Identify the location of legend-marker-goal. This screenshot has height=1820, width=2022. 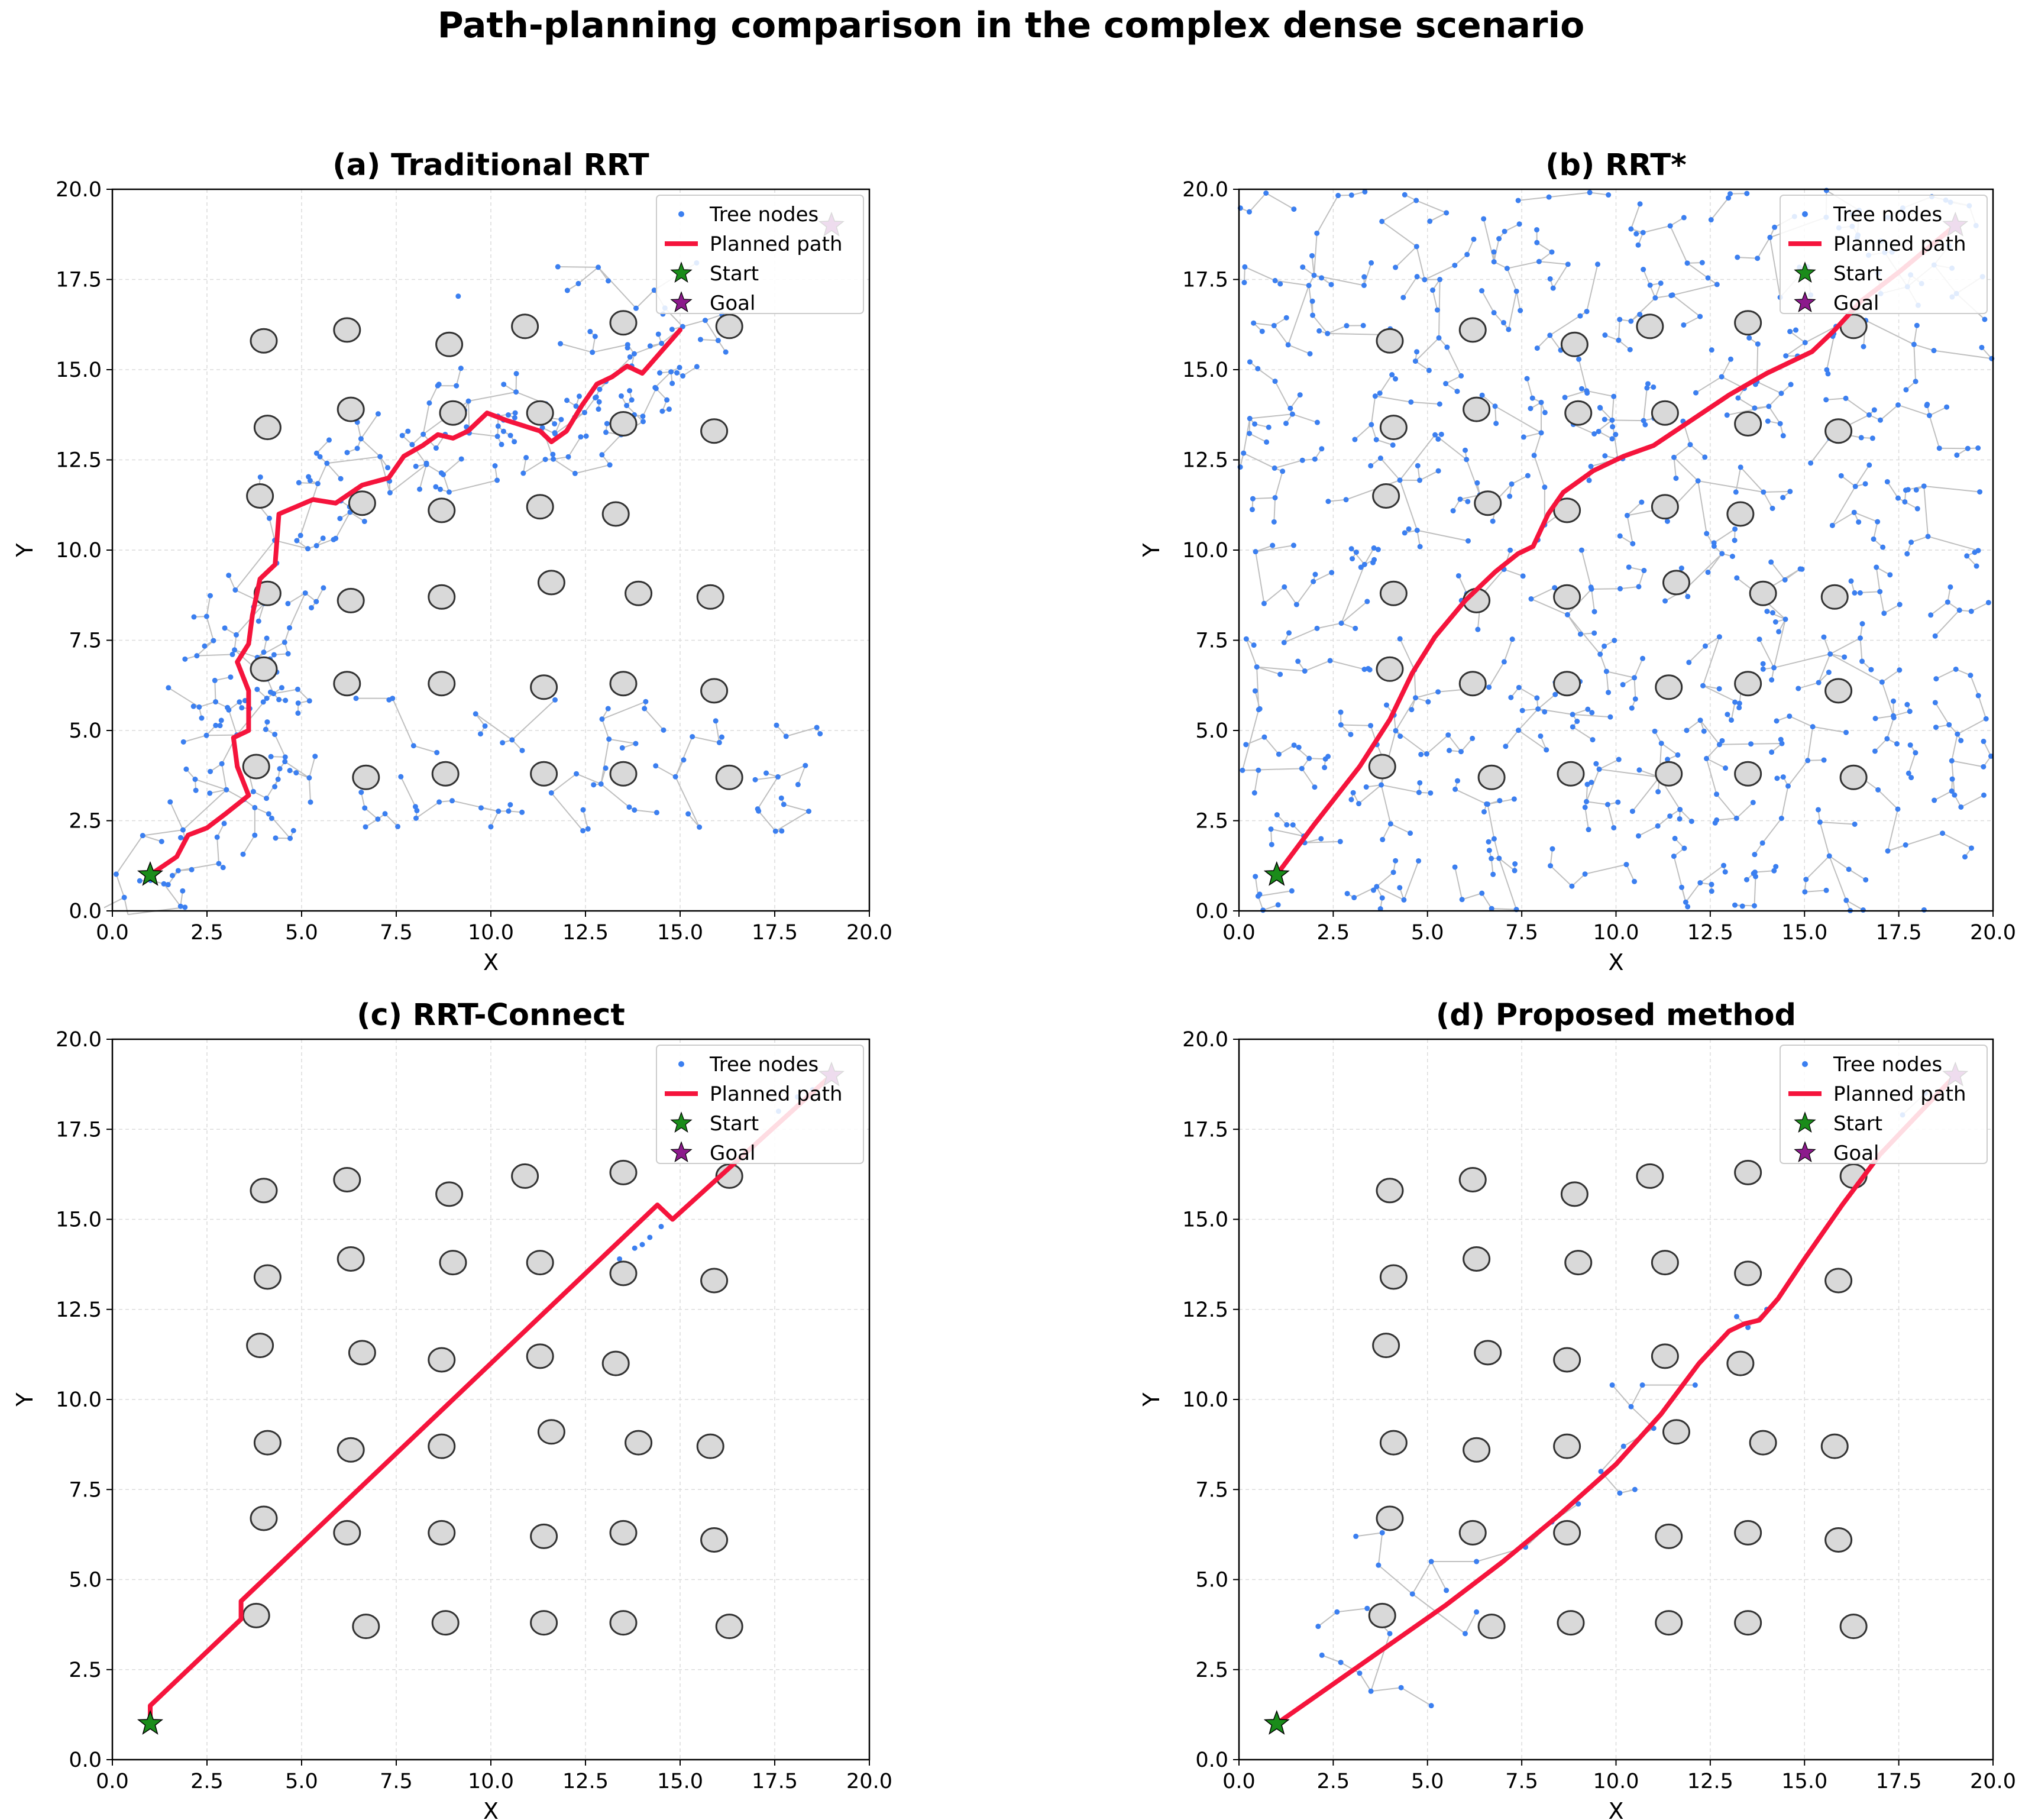
(681, 301).